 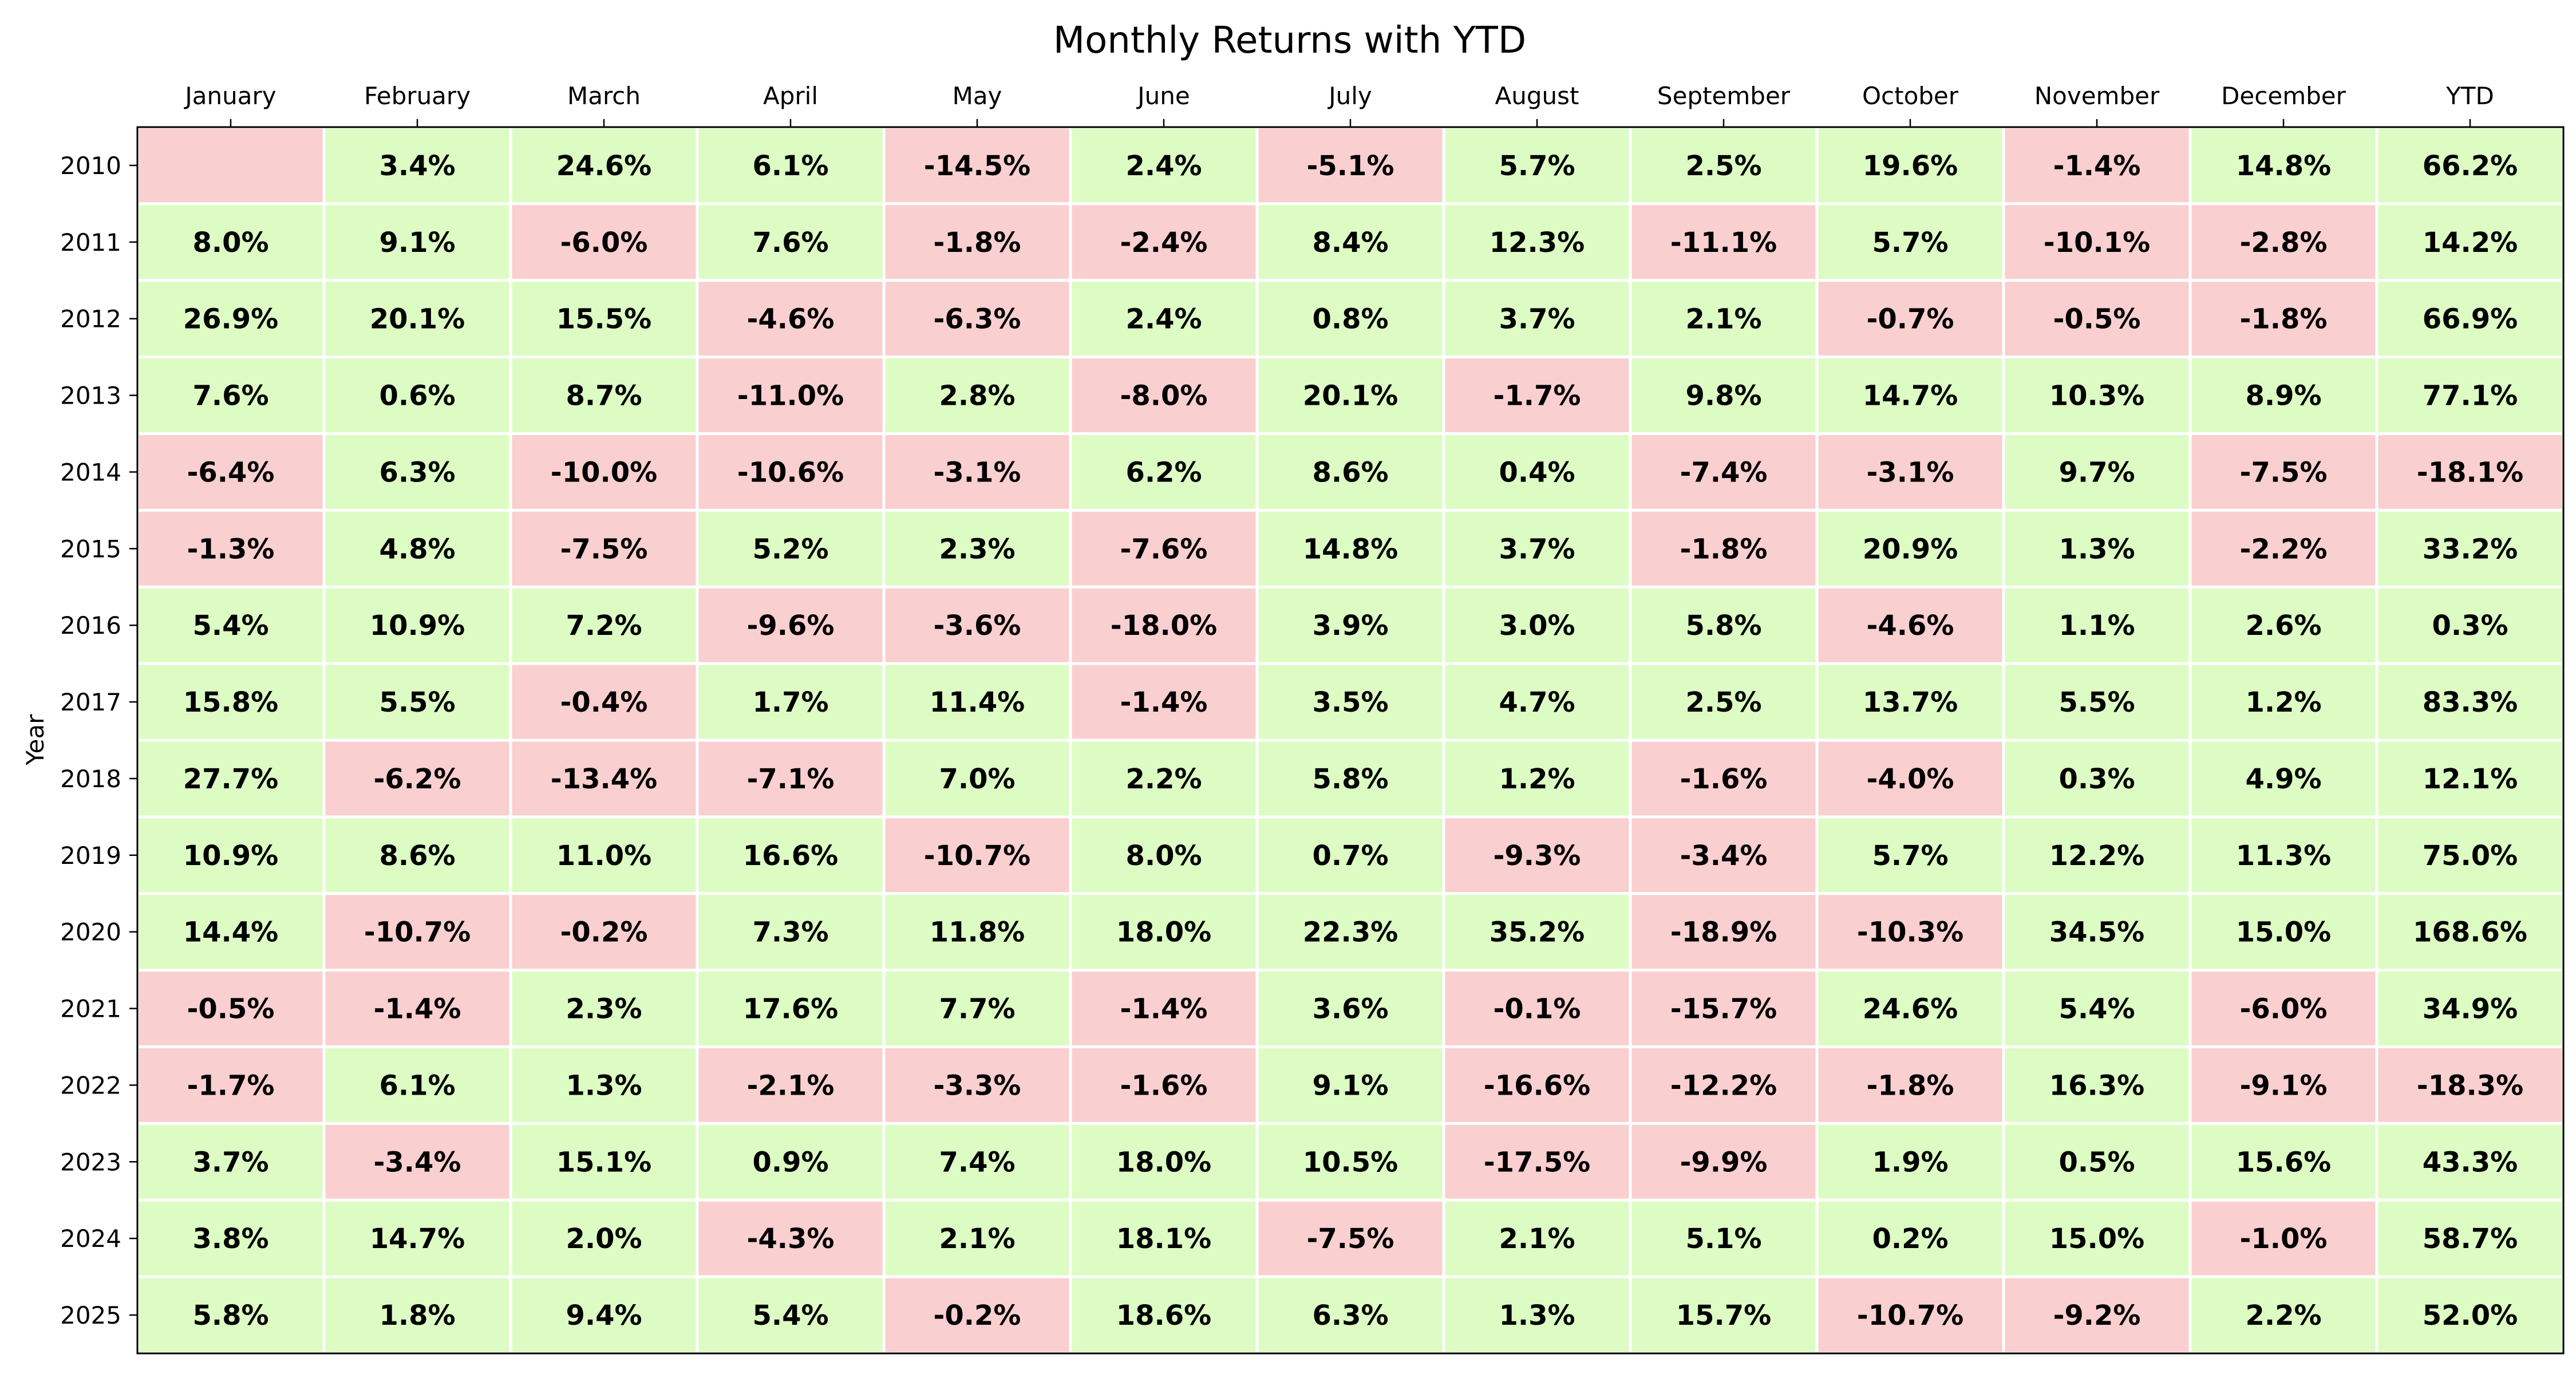 I want to click on cell-value-label: 9.7%, so click(x=2097, y=472).